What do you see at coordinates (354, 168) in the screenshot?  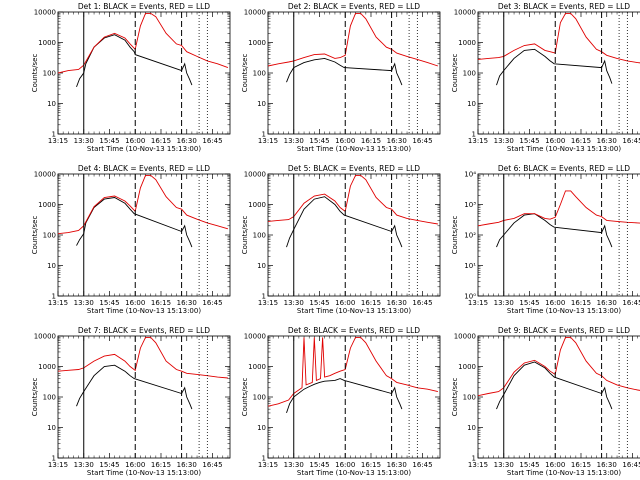 I see `plot-title: Det 5: BLACK = Events, RED = LLD` at bounding box center [354, 168].